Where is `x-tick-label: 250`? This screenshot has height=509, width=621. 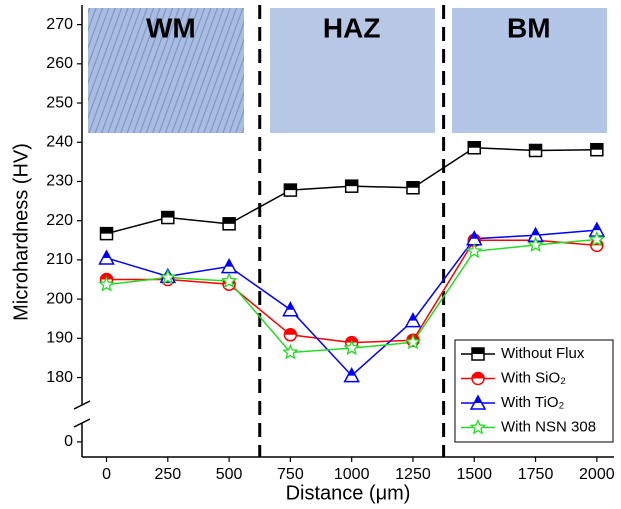
x-tick-label: 250 is located at coordinates (167, 474).